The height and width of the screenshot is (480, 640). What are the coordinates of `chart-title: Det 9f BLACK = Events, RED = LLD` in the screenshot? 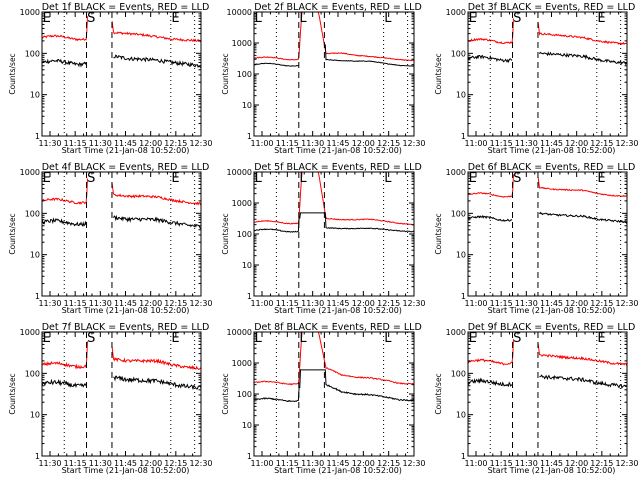 It's located at (552, 327).